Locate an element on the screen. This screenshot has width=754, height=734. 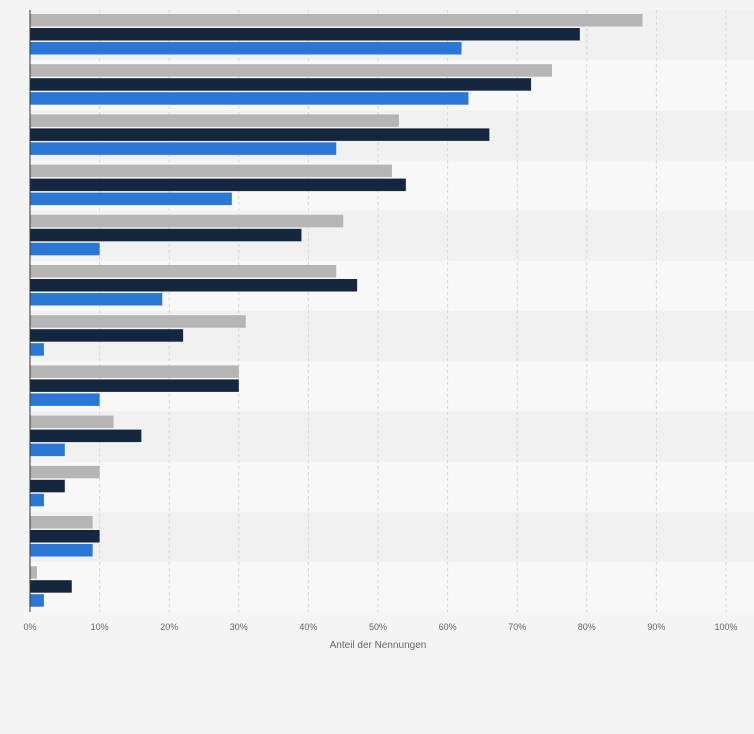
x-tick-label: 100% is located at coordinates (725, 627).